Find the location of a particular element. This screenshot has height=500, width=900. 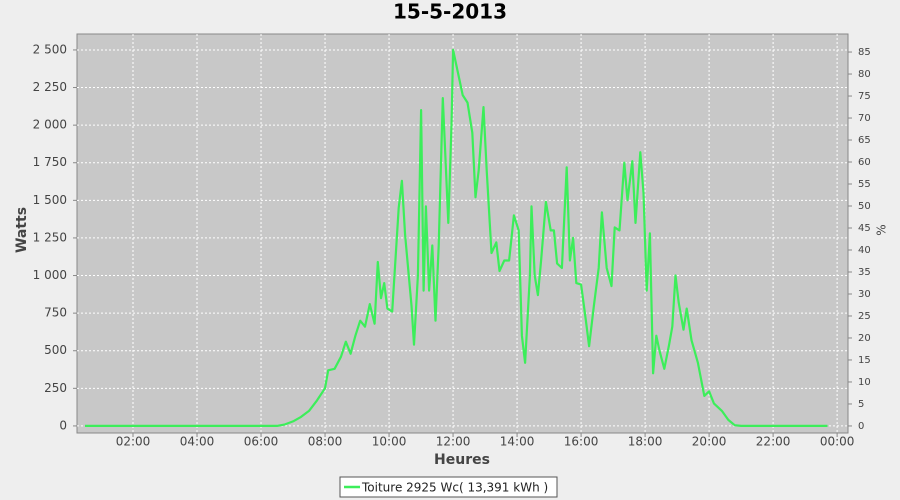

x-tick-label: 08:00 is located at coordinates (325, 442).